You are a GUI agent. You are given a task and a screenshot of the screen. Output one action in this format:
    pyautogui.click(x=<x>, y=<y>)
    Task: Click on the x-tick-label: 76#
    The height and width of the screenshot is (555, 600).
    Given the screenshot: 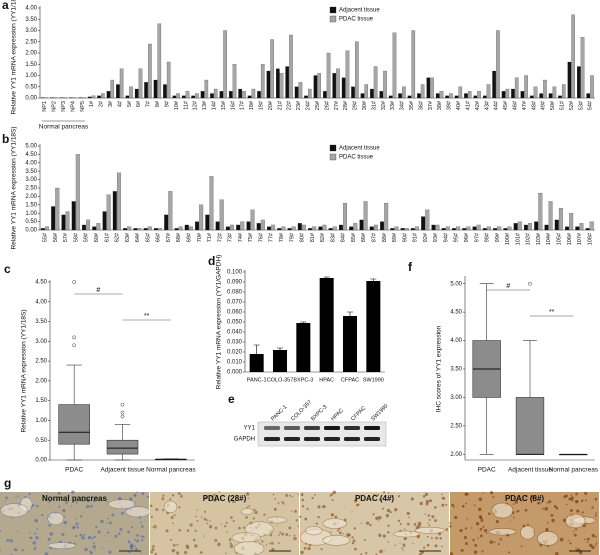 What is the action you would take?
    pyautogui.click(x=261, y=237)
    